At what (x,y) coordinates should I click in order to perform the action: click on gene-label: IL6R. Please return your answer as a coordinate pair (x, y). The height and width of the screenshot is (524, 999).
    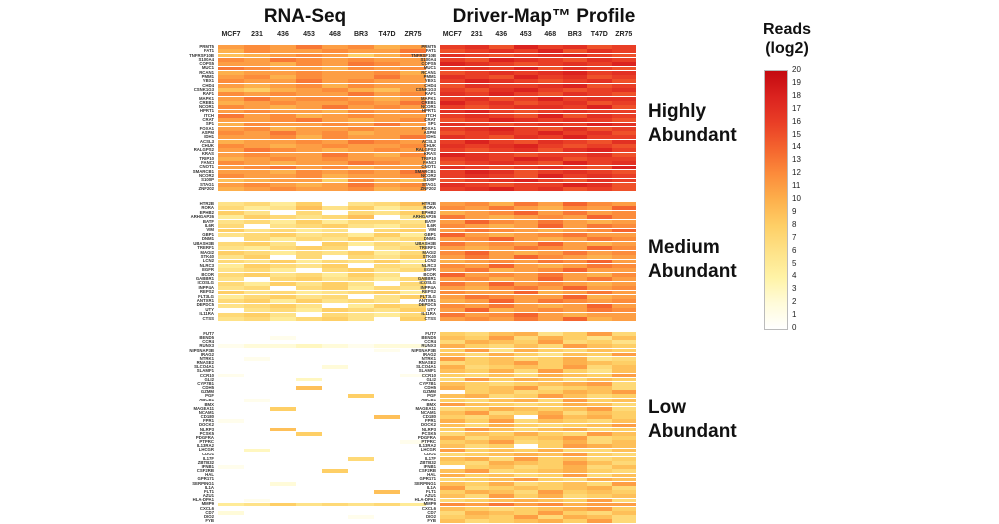
    Looking at the image, I should click on (209, 226).